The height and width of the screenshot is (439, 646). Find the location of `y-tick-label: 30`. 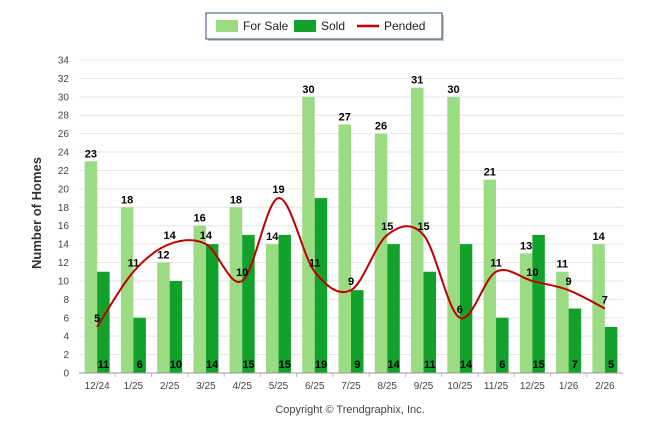

y-tick-label: 30 is located at coordinates (64, 97).